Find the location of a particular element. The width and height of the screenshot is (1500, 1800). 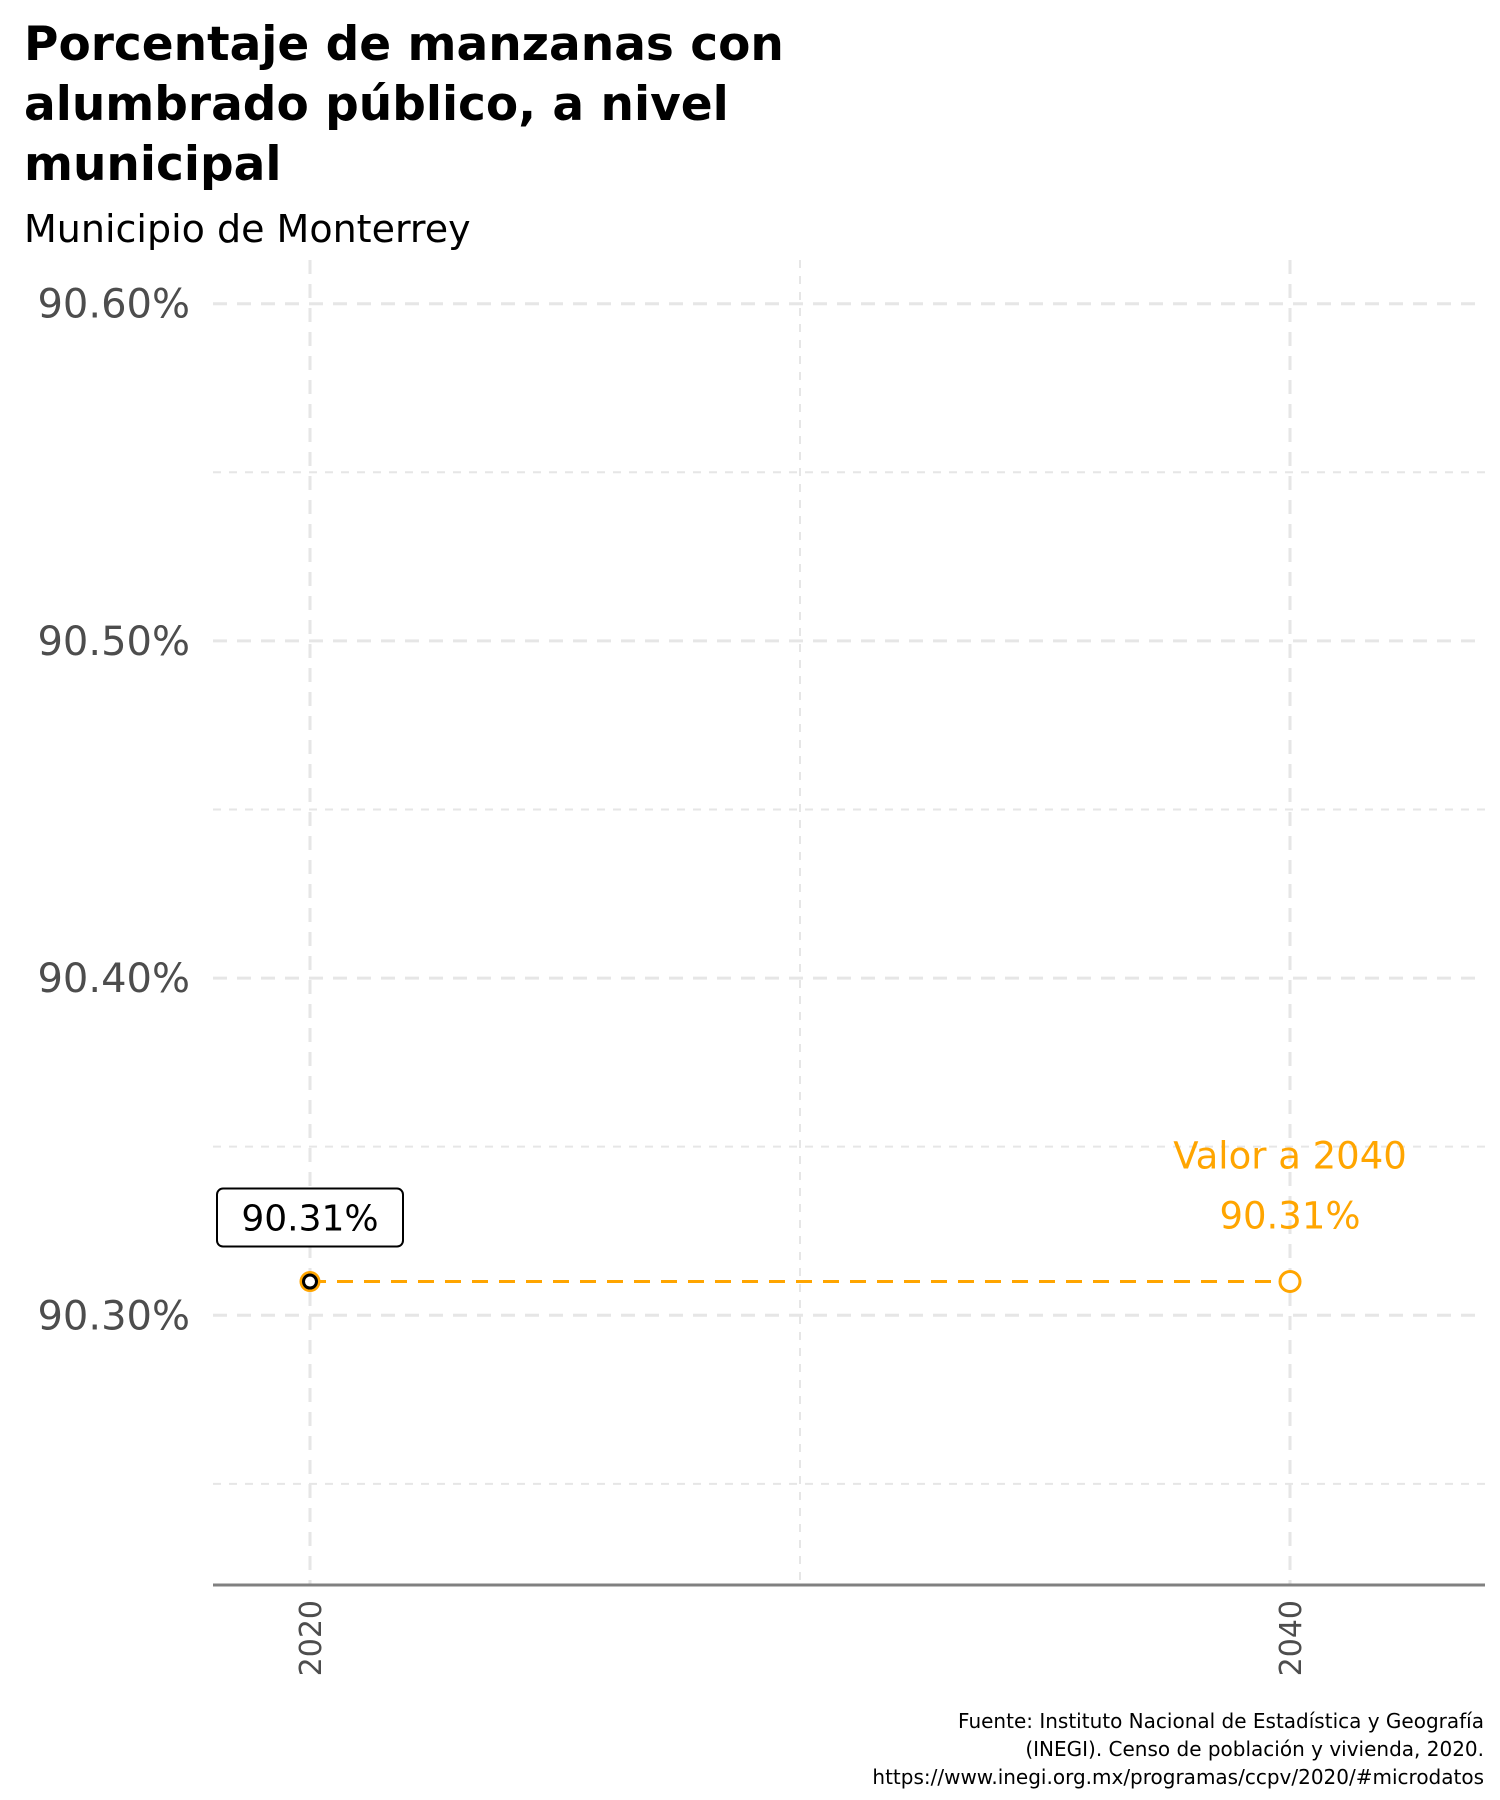

start-label: 90.31% is located at coordinates (309, 1219).